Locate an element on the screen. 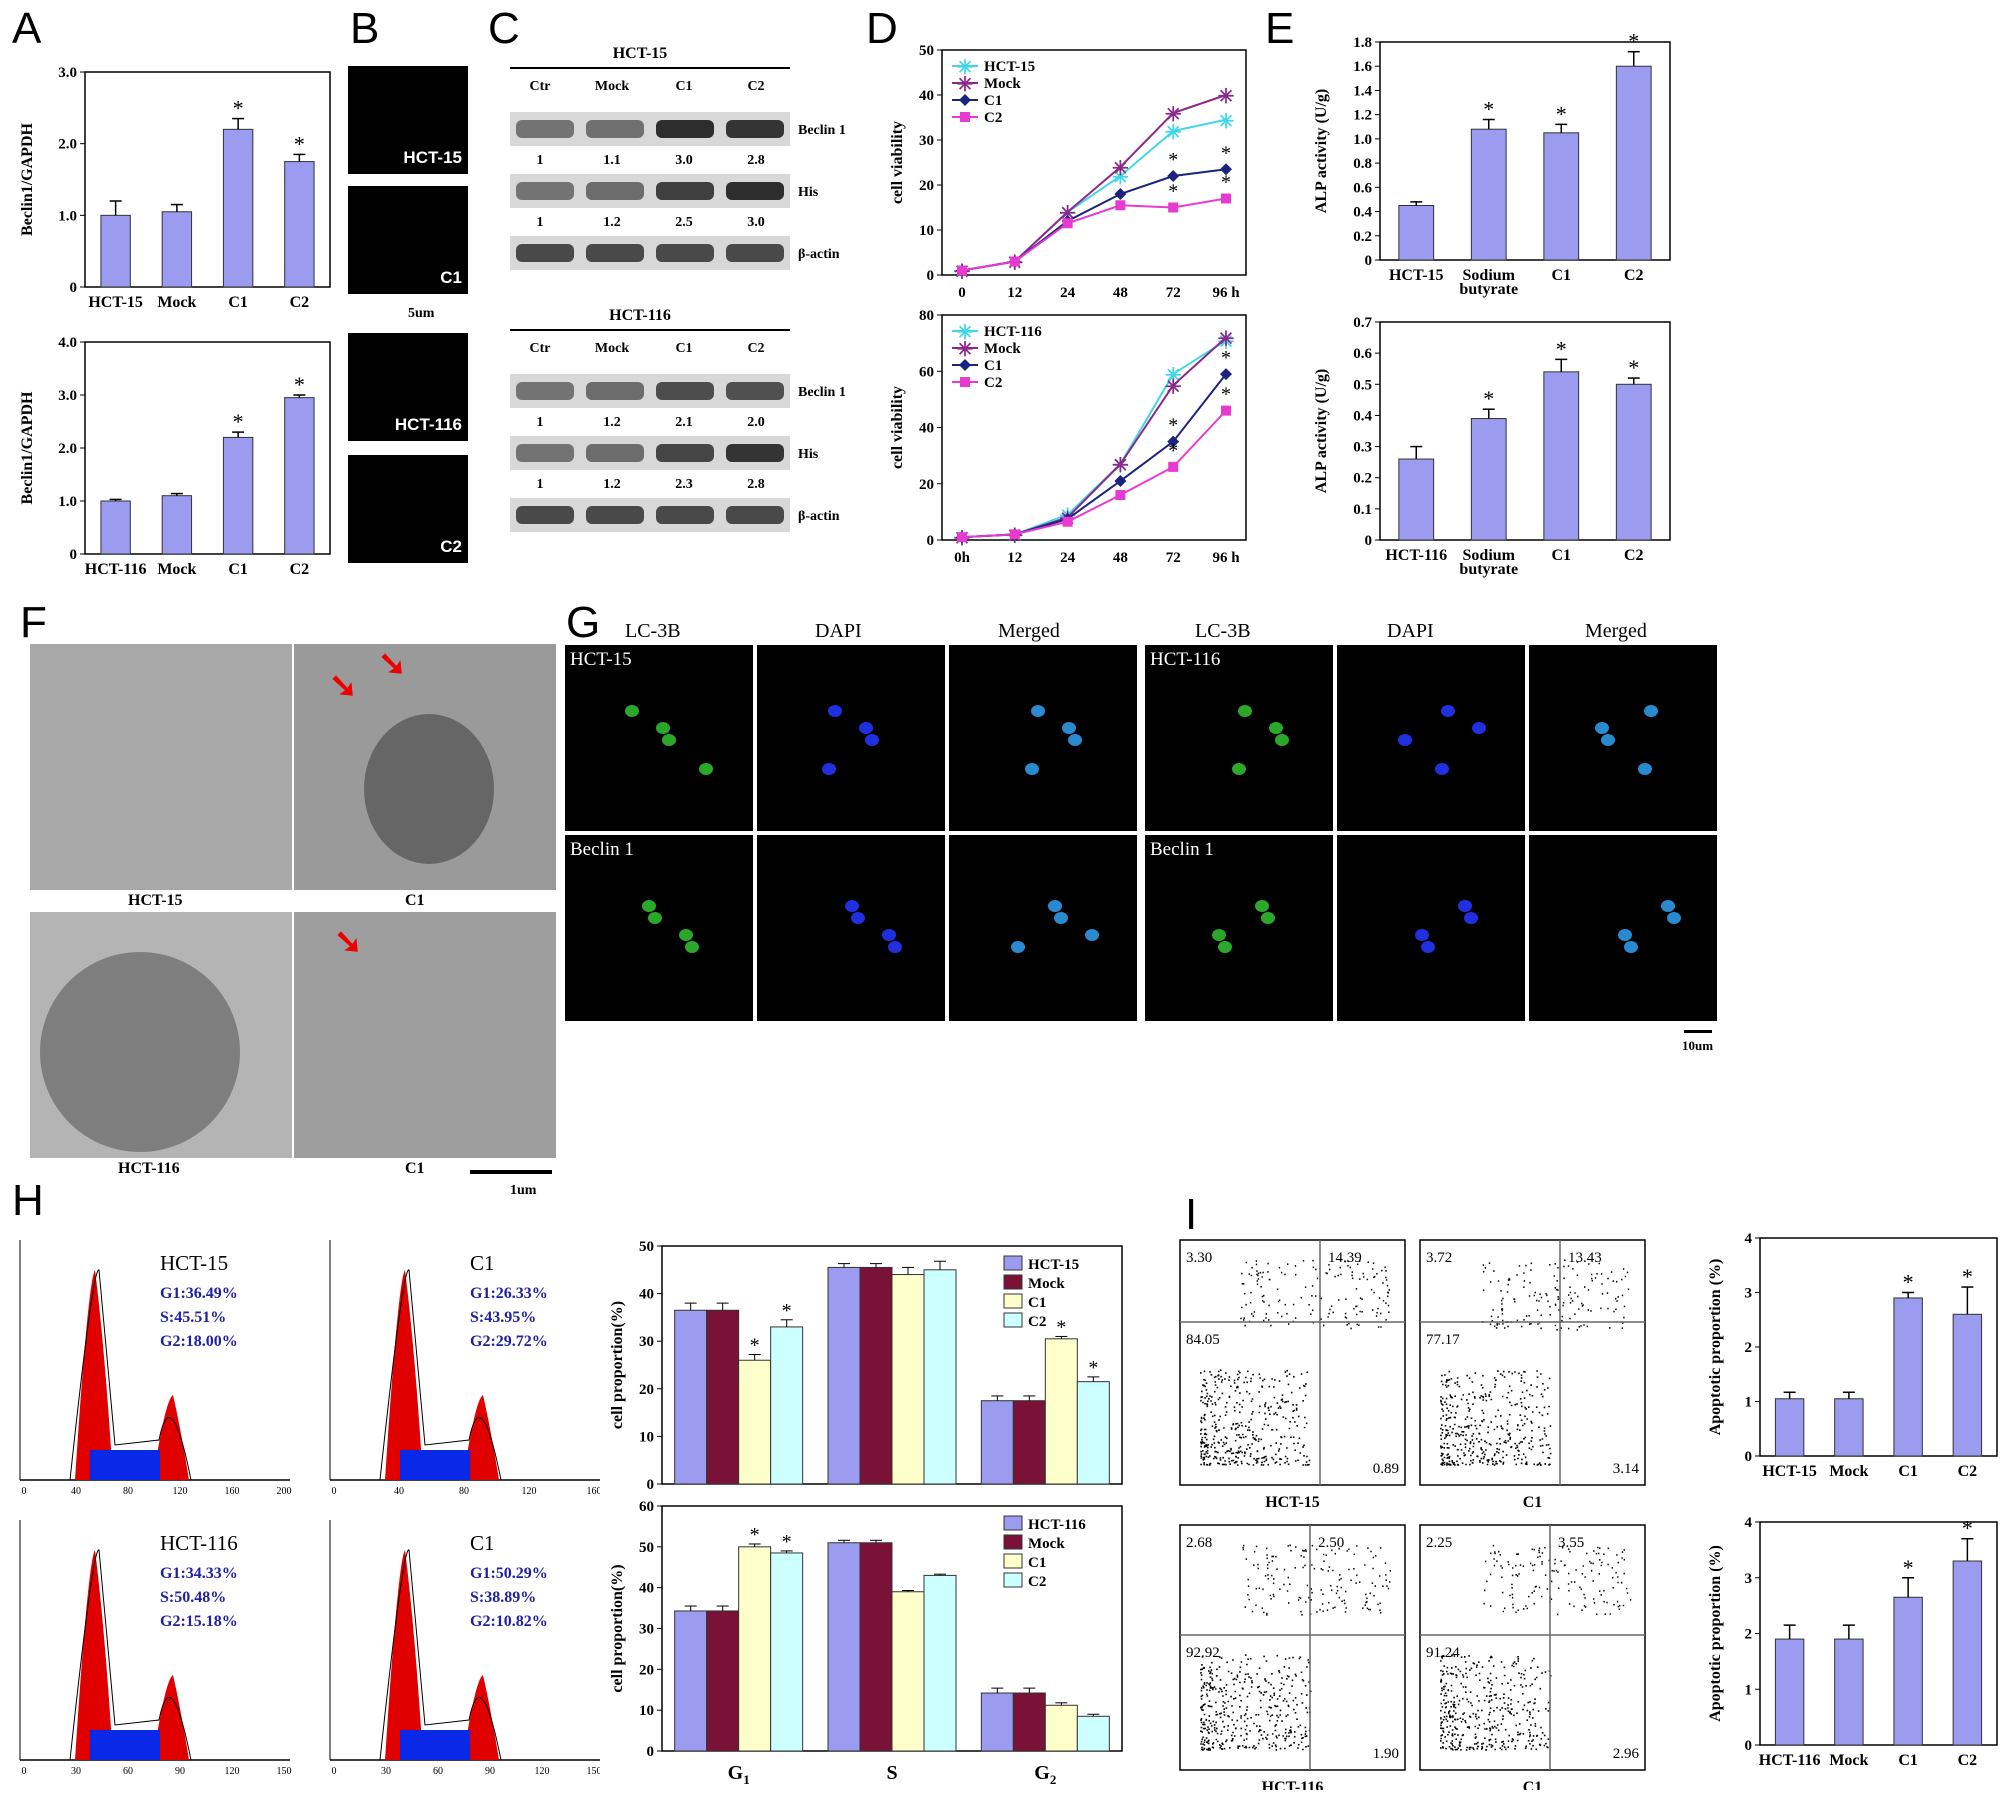 The image size is (2008, 1796). quadrant-upper-left: 2.68 is located at coordinates (1199, 1543).